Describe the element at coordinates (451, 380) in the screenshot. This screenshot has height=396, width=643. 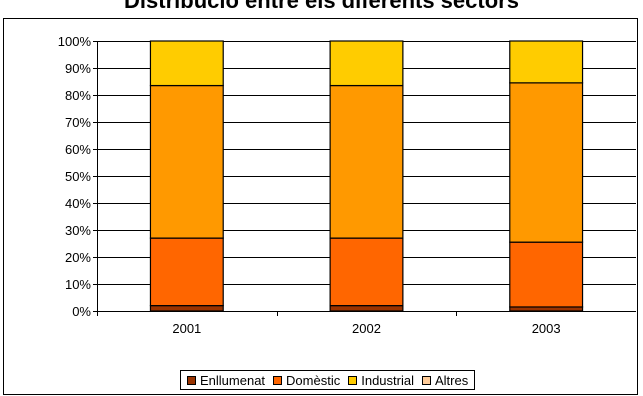
I see `legend-label: Altres` at that location.